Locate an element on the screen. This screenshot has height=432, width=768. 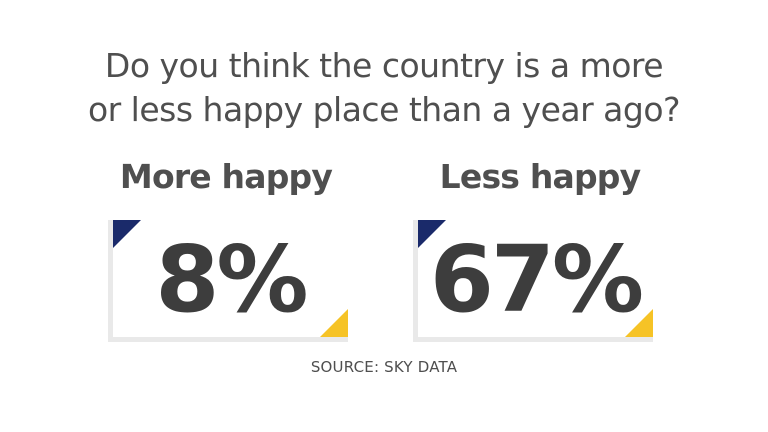
stat-label-less-happy: Less happy is located at coordinates (540, 176).